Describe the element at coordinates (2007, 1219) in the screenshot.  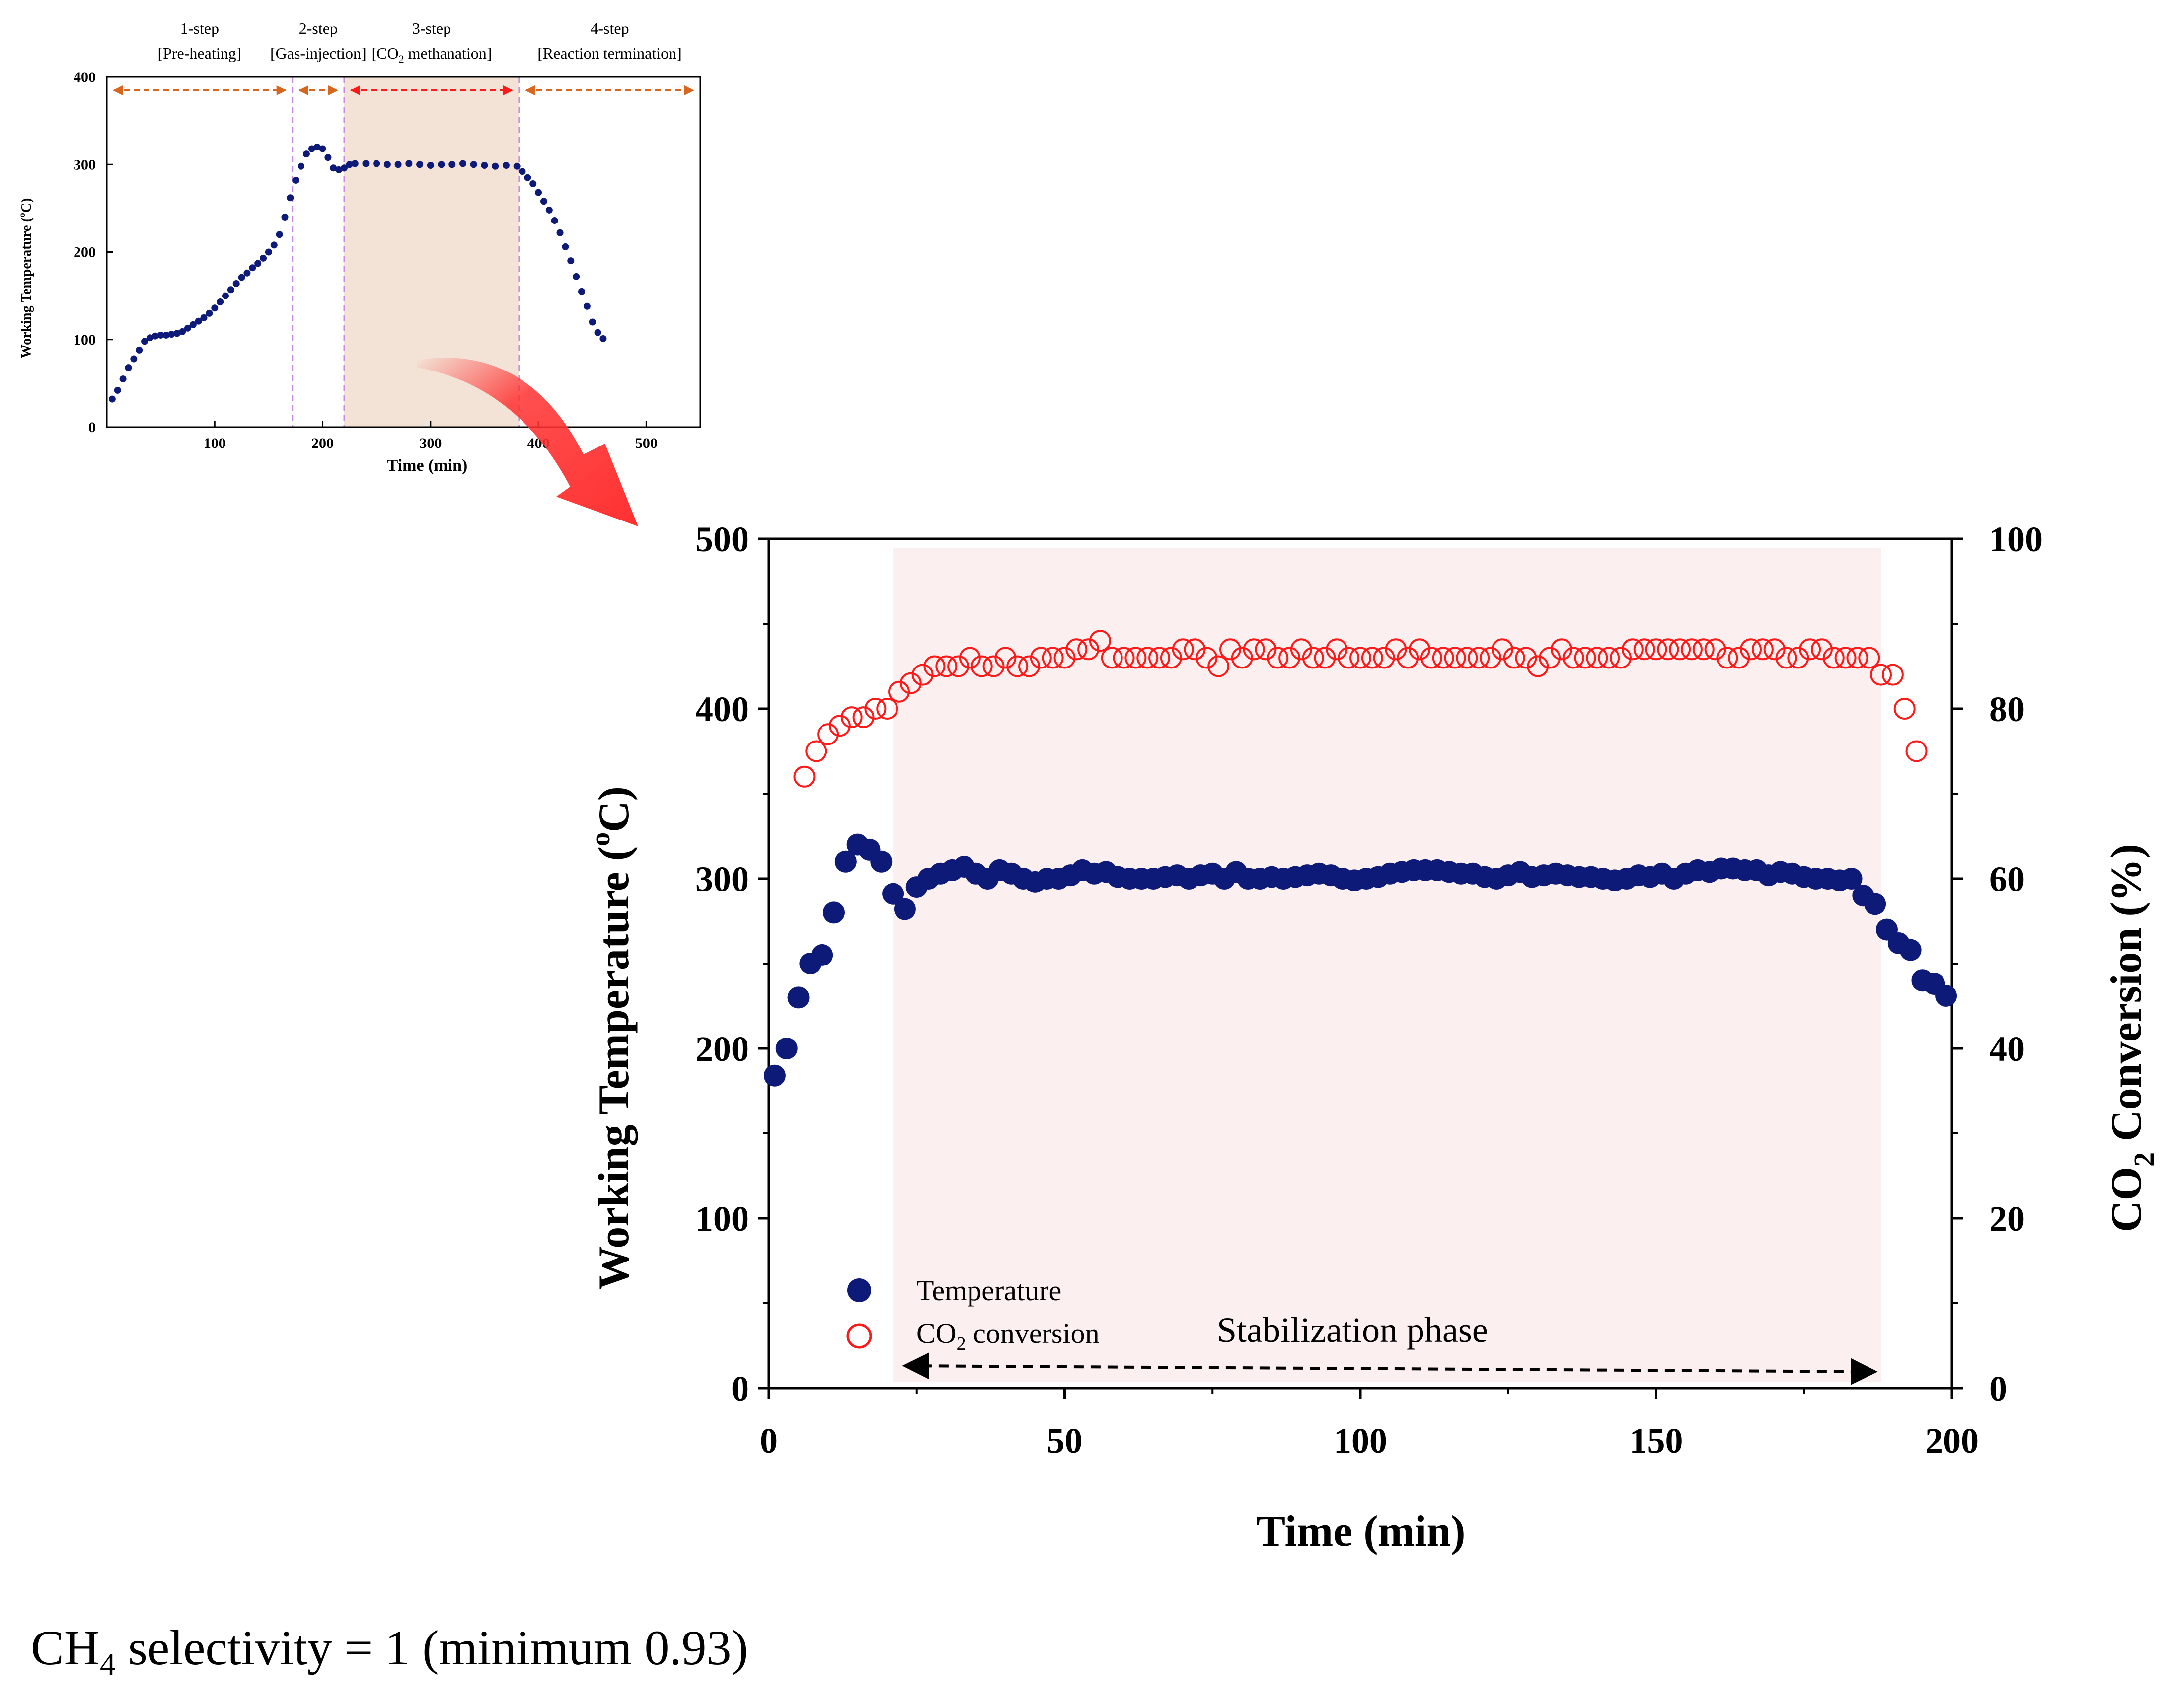
I see `main-y-right-tick-label: 20` at that location.